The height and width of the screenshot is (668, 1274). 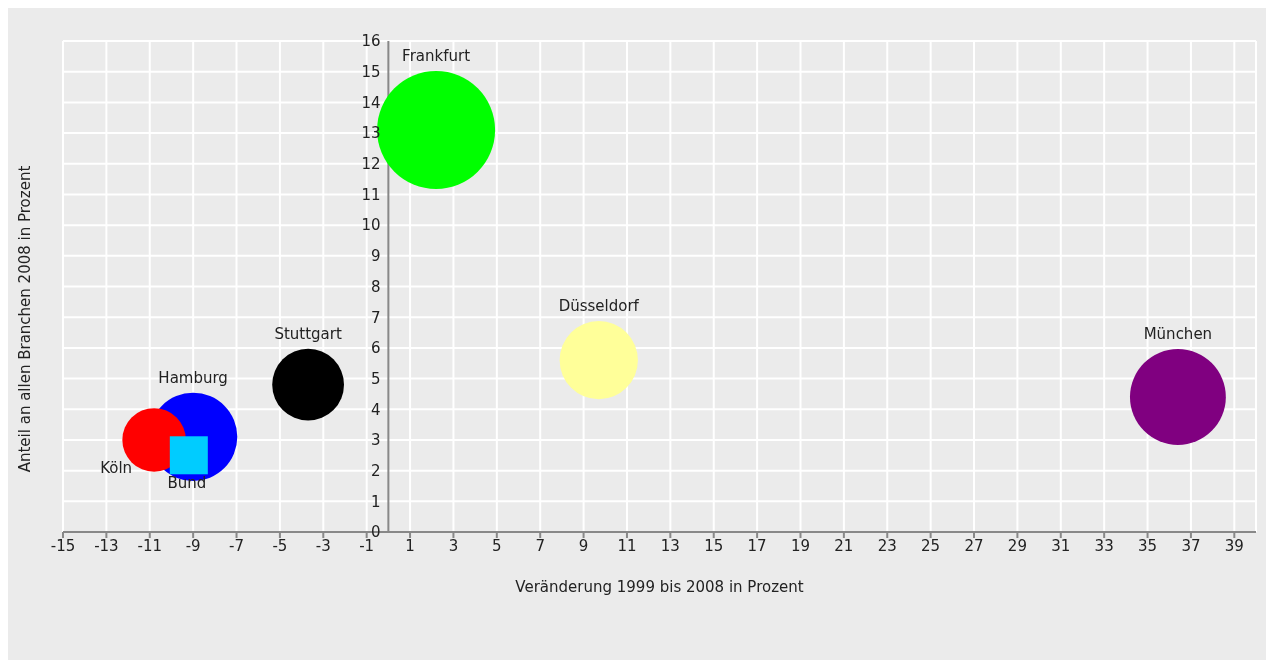 I want to click on x-tick-label: -11, so click(x=150, y=545).